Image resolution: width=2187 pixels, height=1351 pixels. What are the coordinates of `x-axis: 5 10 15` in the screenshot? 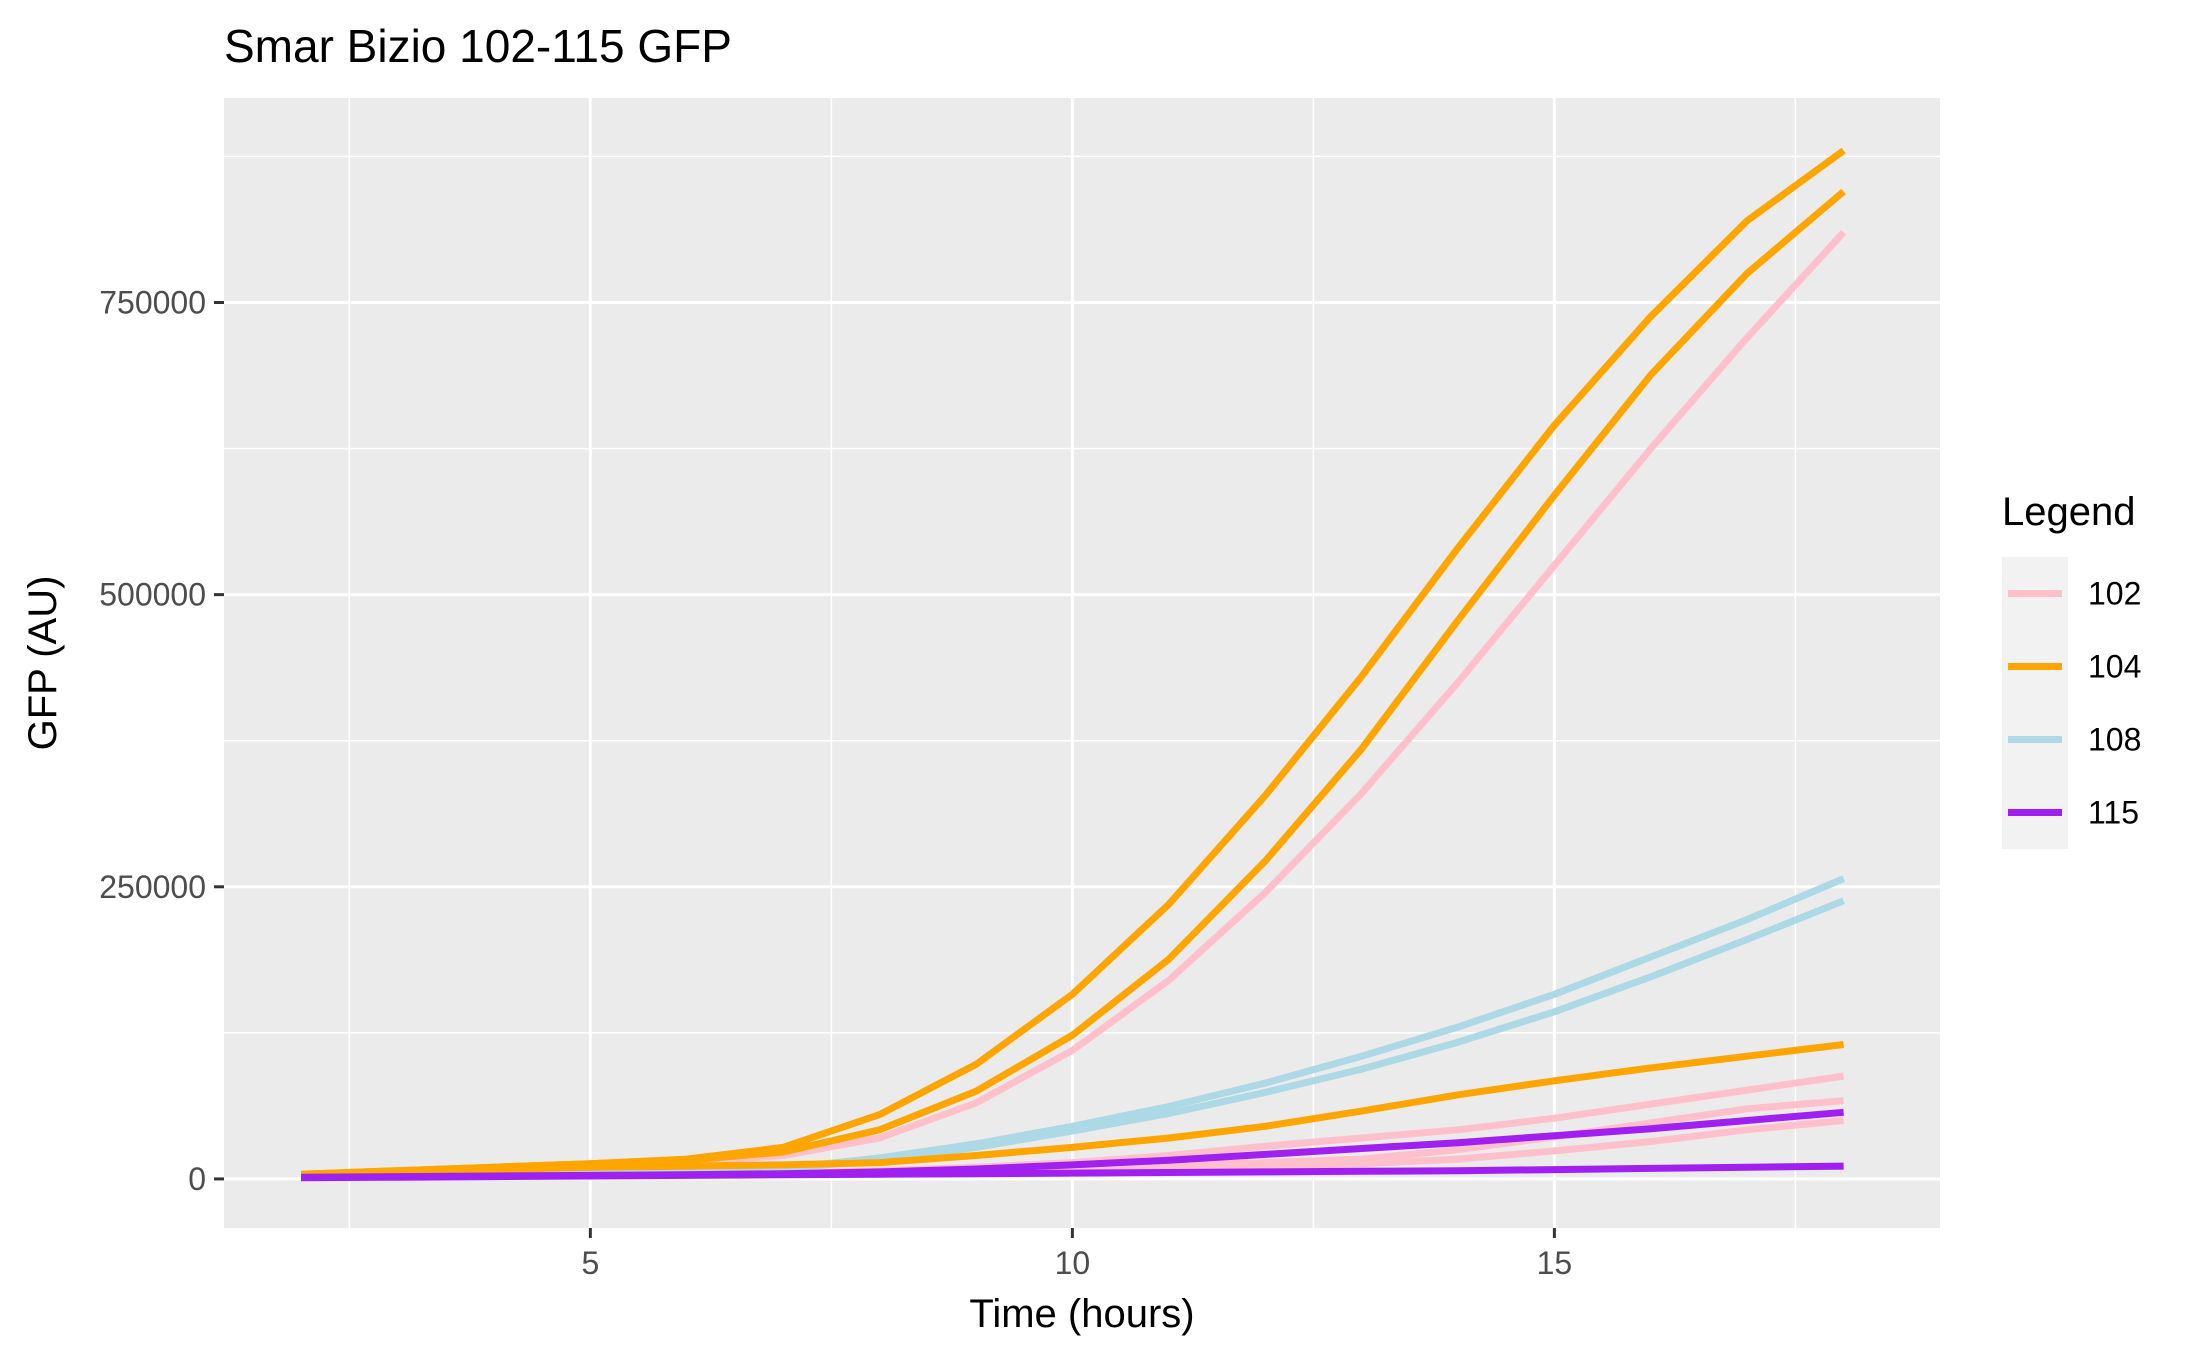 It's located at (1076, 1254).